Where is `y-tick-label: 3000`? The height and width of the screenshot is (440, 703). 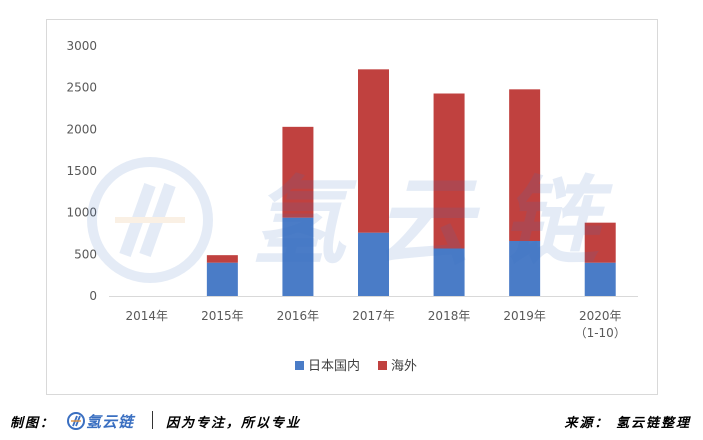
y-tick-label: 3000 is located at coordinates (81, 46).